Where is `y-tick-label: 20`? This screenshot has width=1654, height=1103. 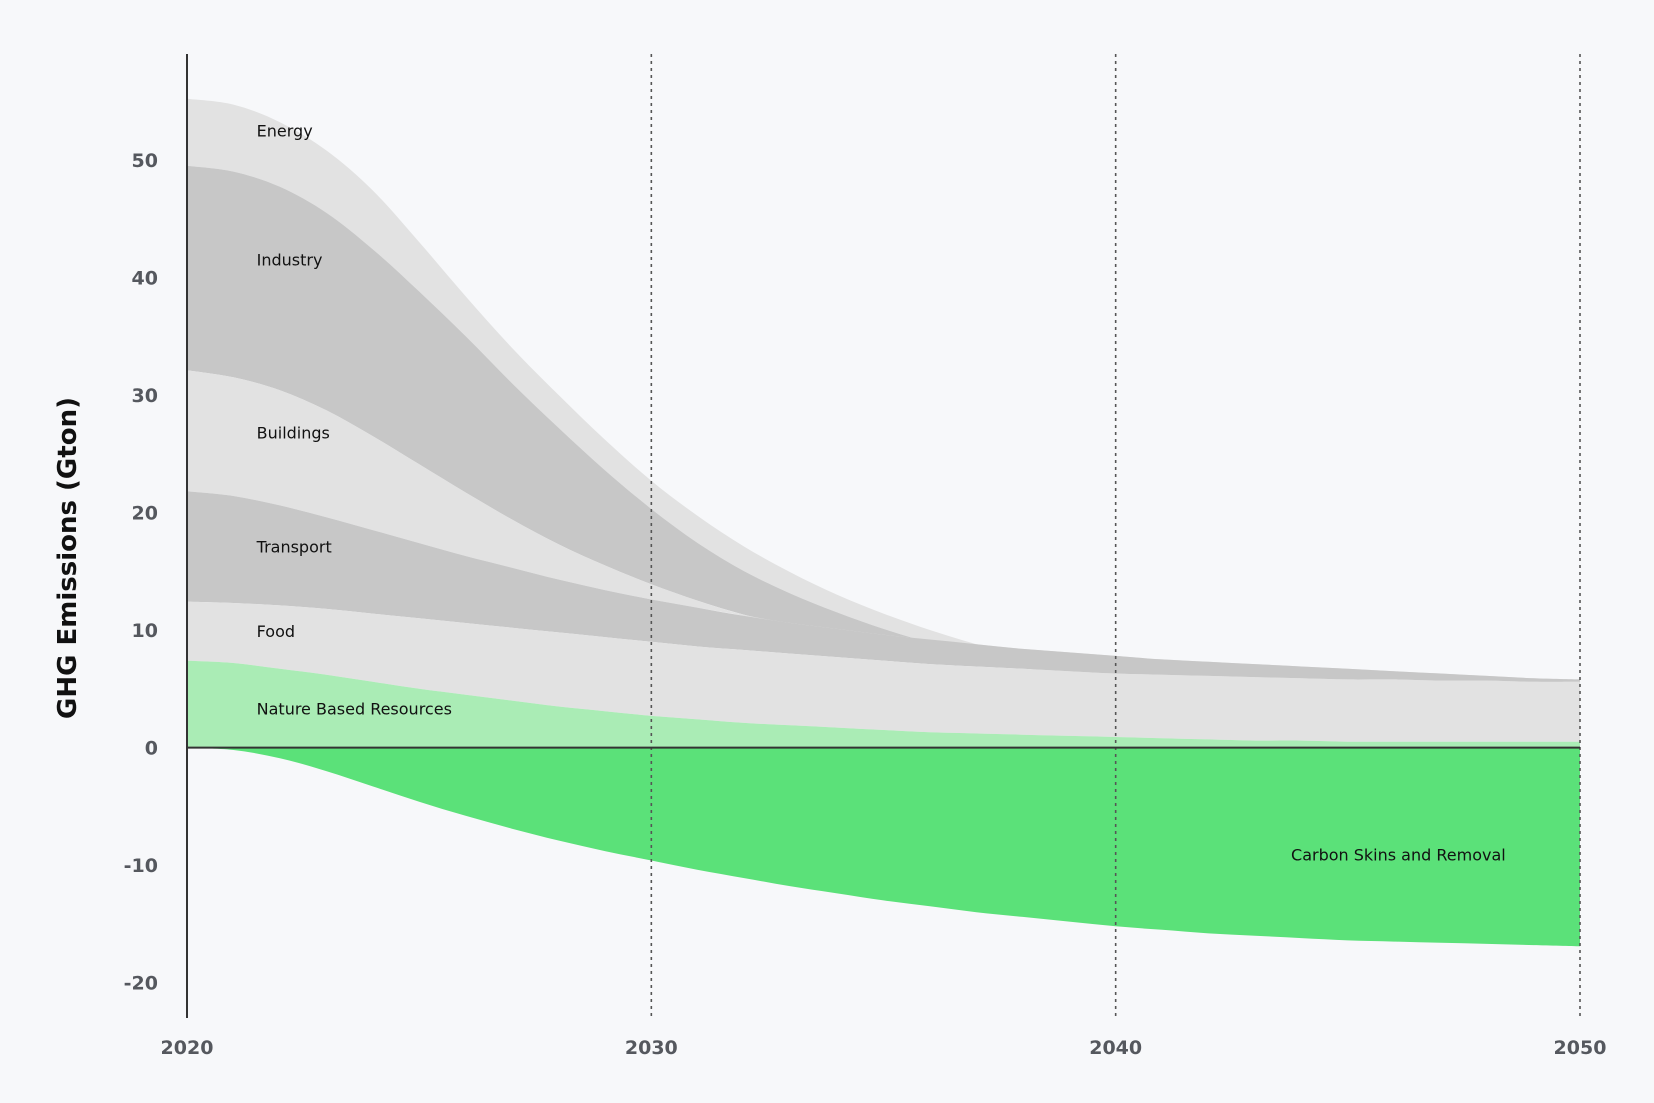
y-tick-label: 20 is located at coordinates (145, 513).